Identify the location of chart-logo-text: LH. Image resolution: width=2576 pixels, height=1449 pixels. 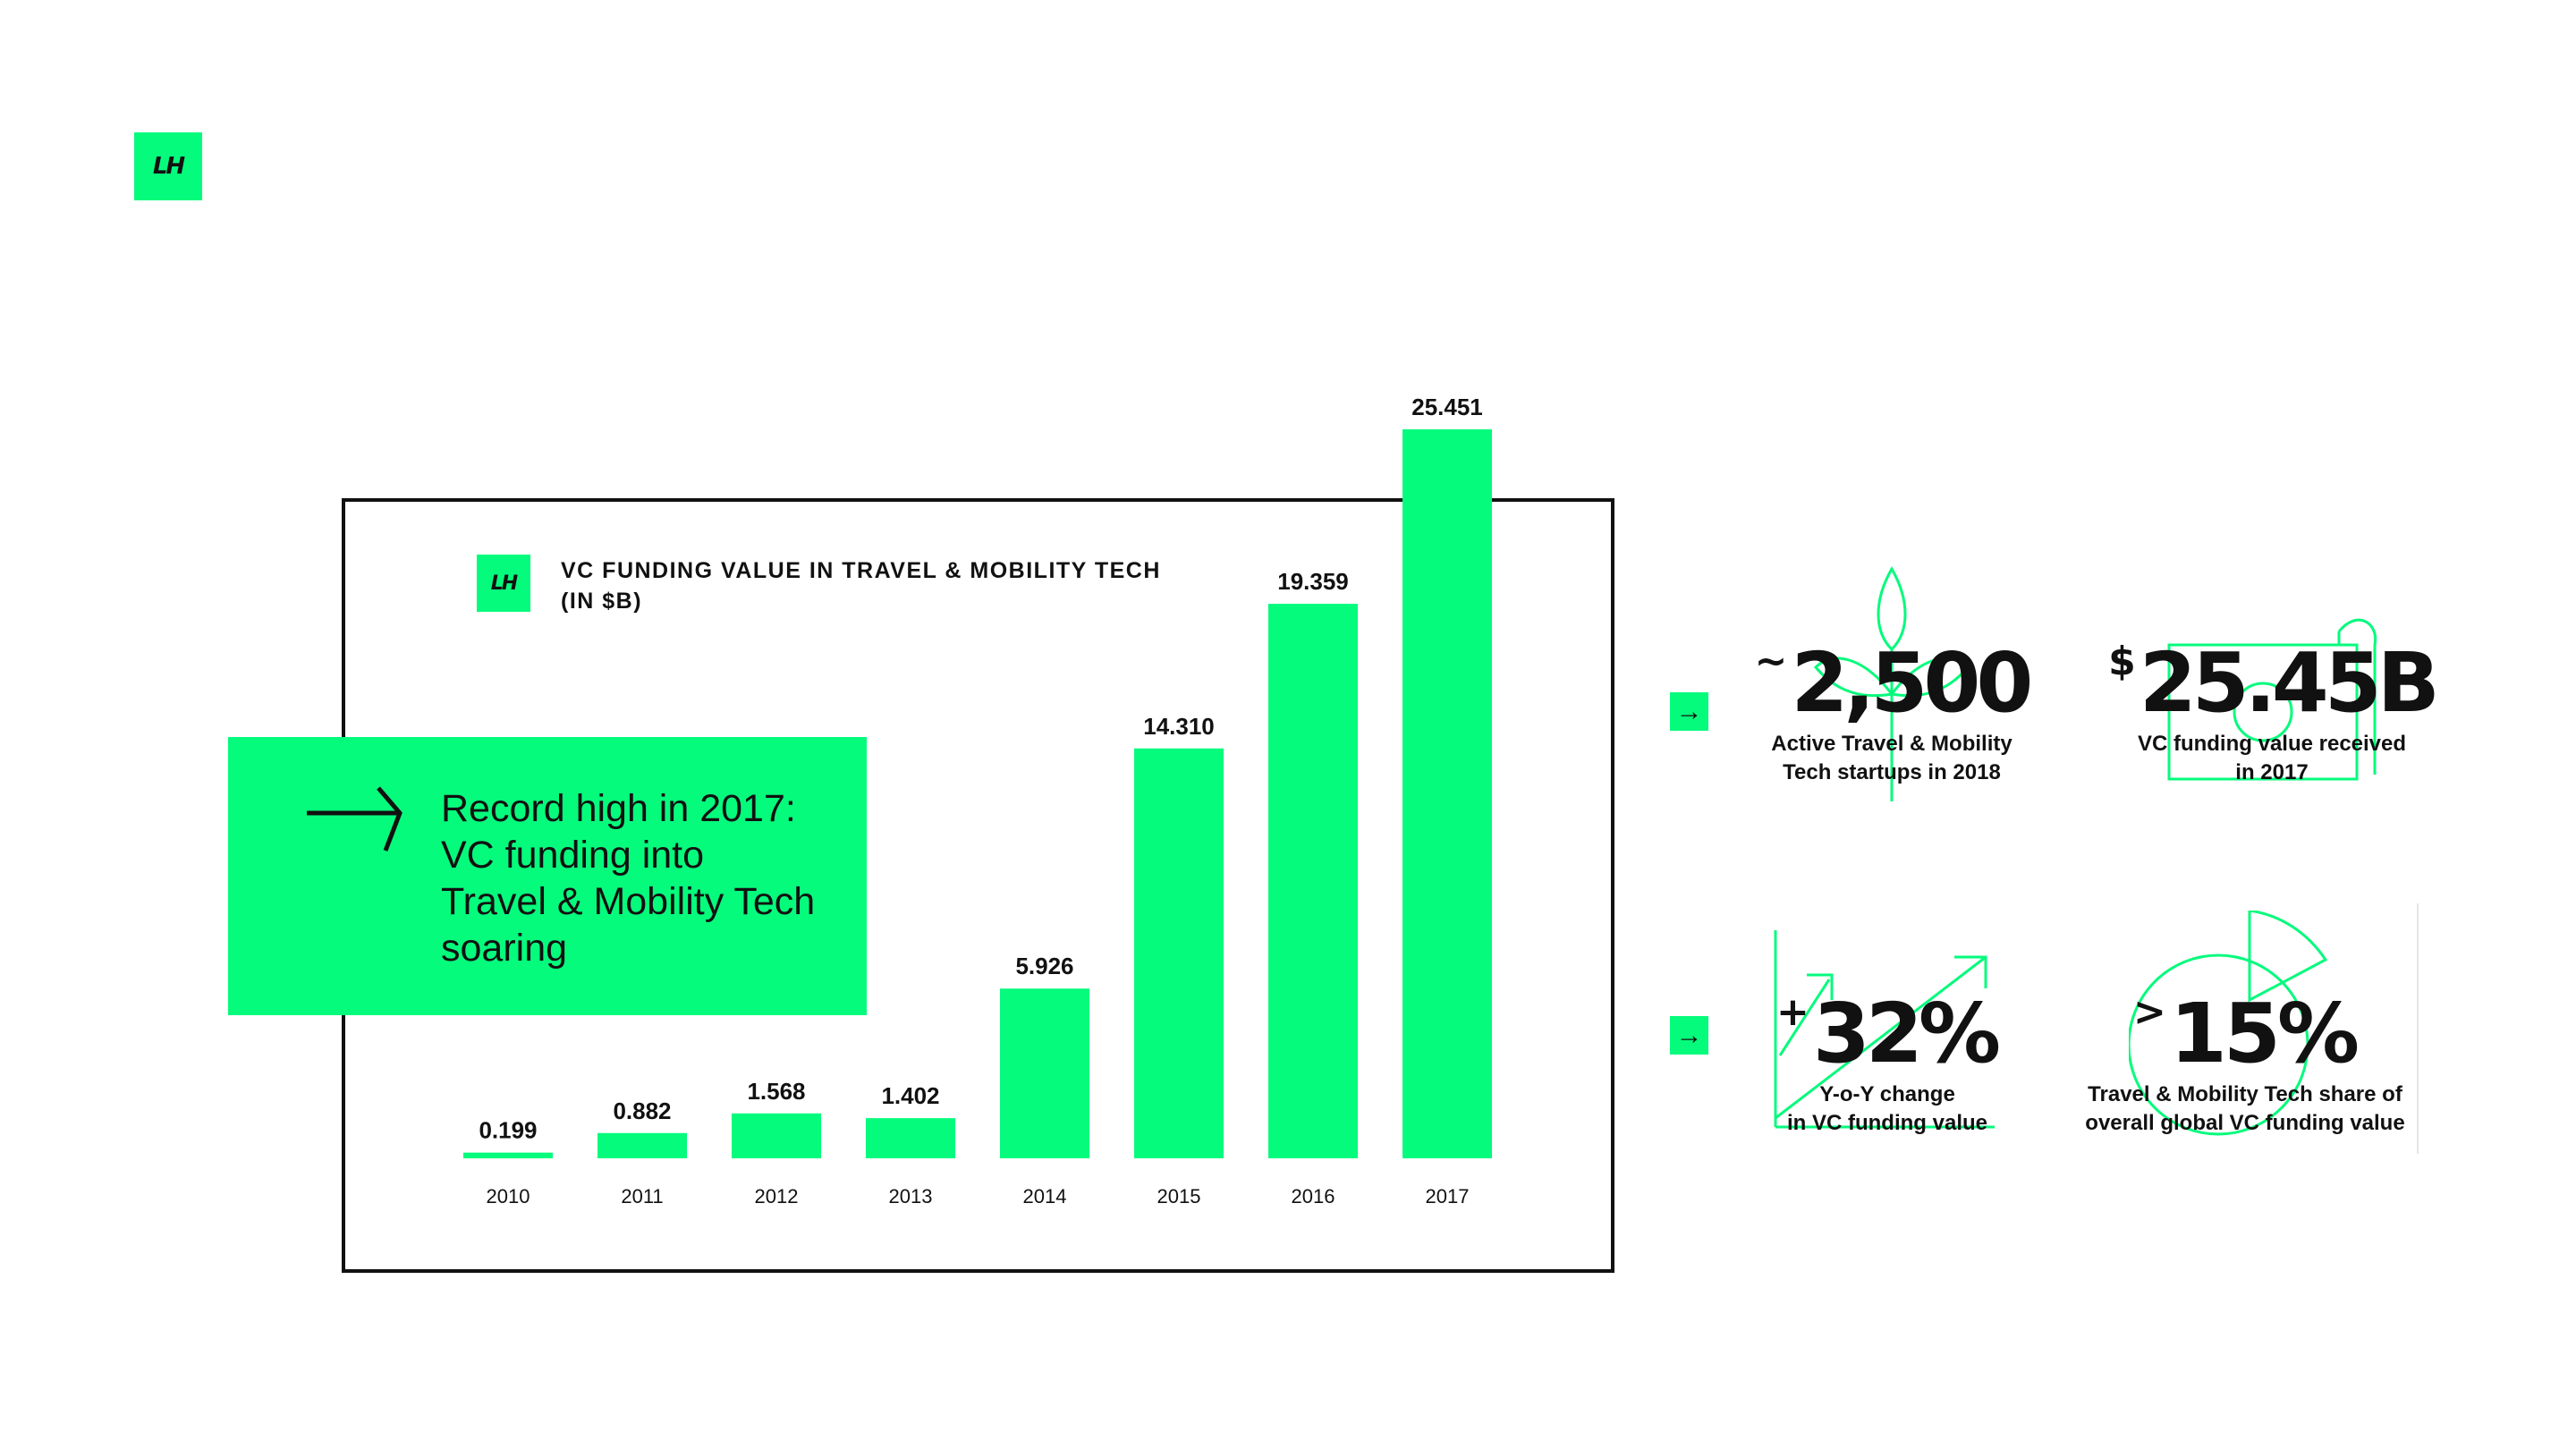
(504, 583).